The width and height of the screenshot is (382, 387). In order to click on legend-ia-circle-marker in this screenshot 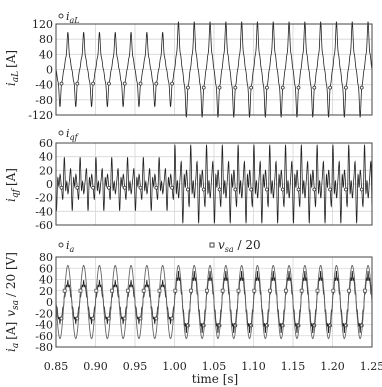, I will do `click(61, 245)`.